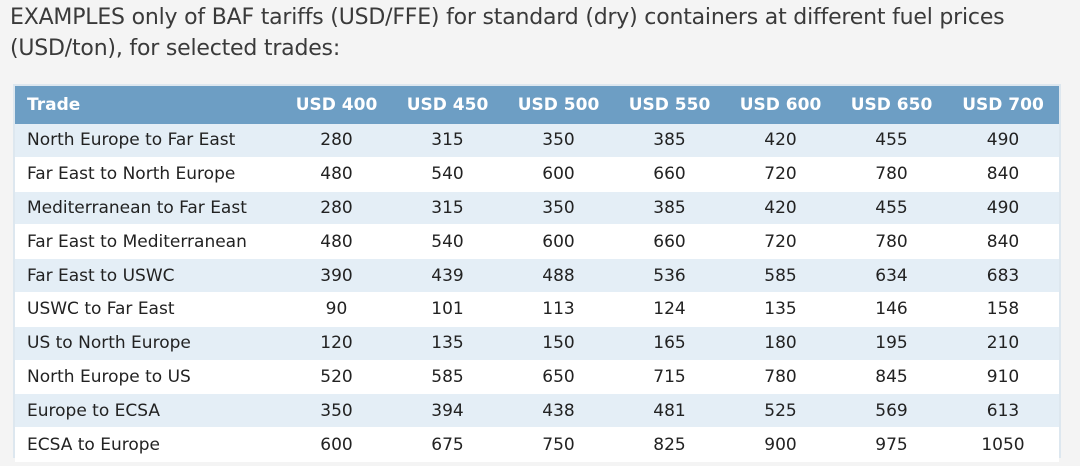 The height and width of the screenshot is (466, 1080). What do you see at coordinates (669, 309) in the screenshot?
I see `tariff-value-cell: 124` at bounding box center [669, 309].